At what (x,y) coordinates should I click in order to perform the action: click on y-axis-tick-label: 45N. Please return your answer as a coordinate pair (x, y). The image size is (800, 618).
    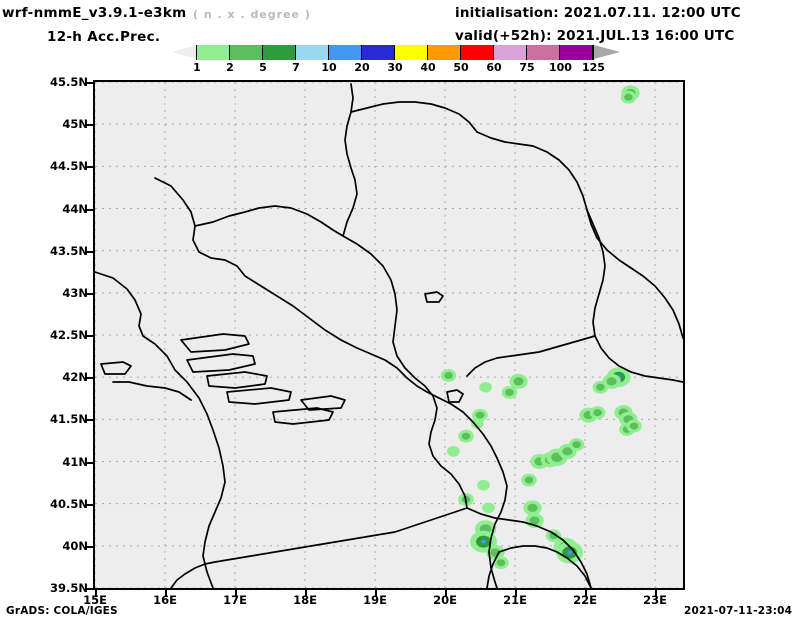
    Looking at the image, I should click on (75, 124).